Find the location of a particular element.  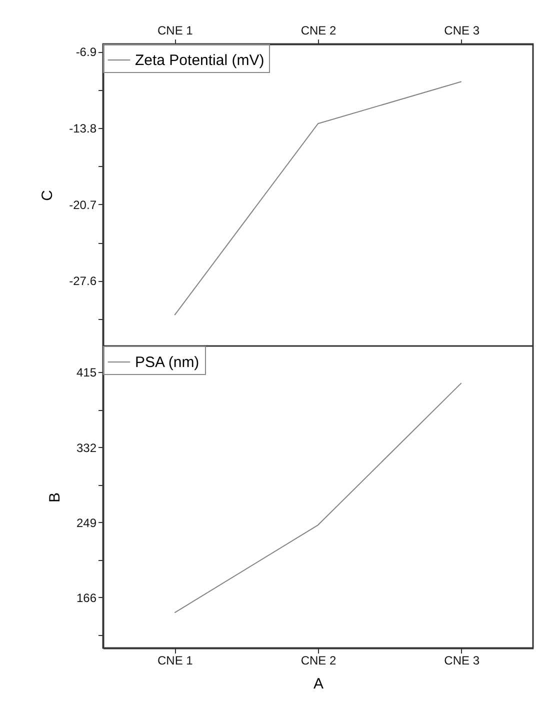

y-tick-label: -27.6 is located at coordinates (83, 281).